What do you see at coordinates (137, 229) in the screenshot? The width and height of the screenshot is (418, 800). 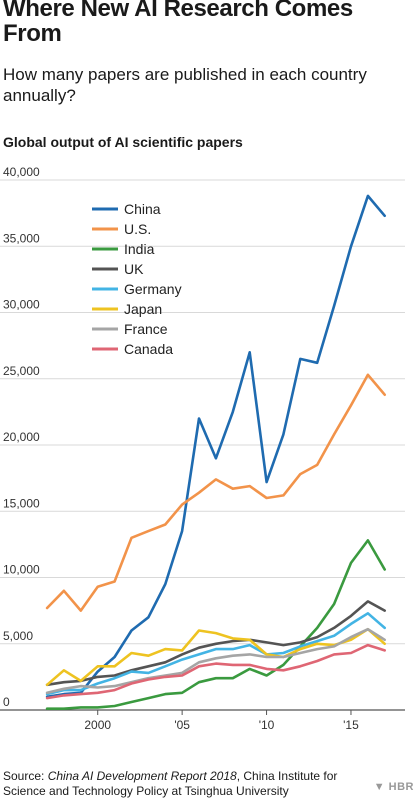 I see `legend-label: U.S.` at bounding box center [137, 229].